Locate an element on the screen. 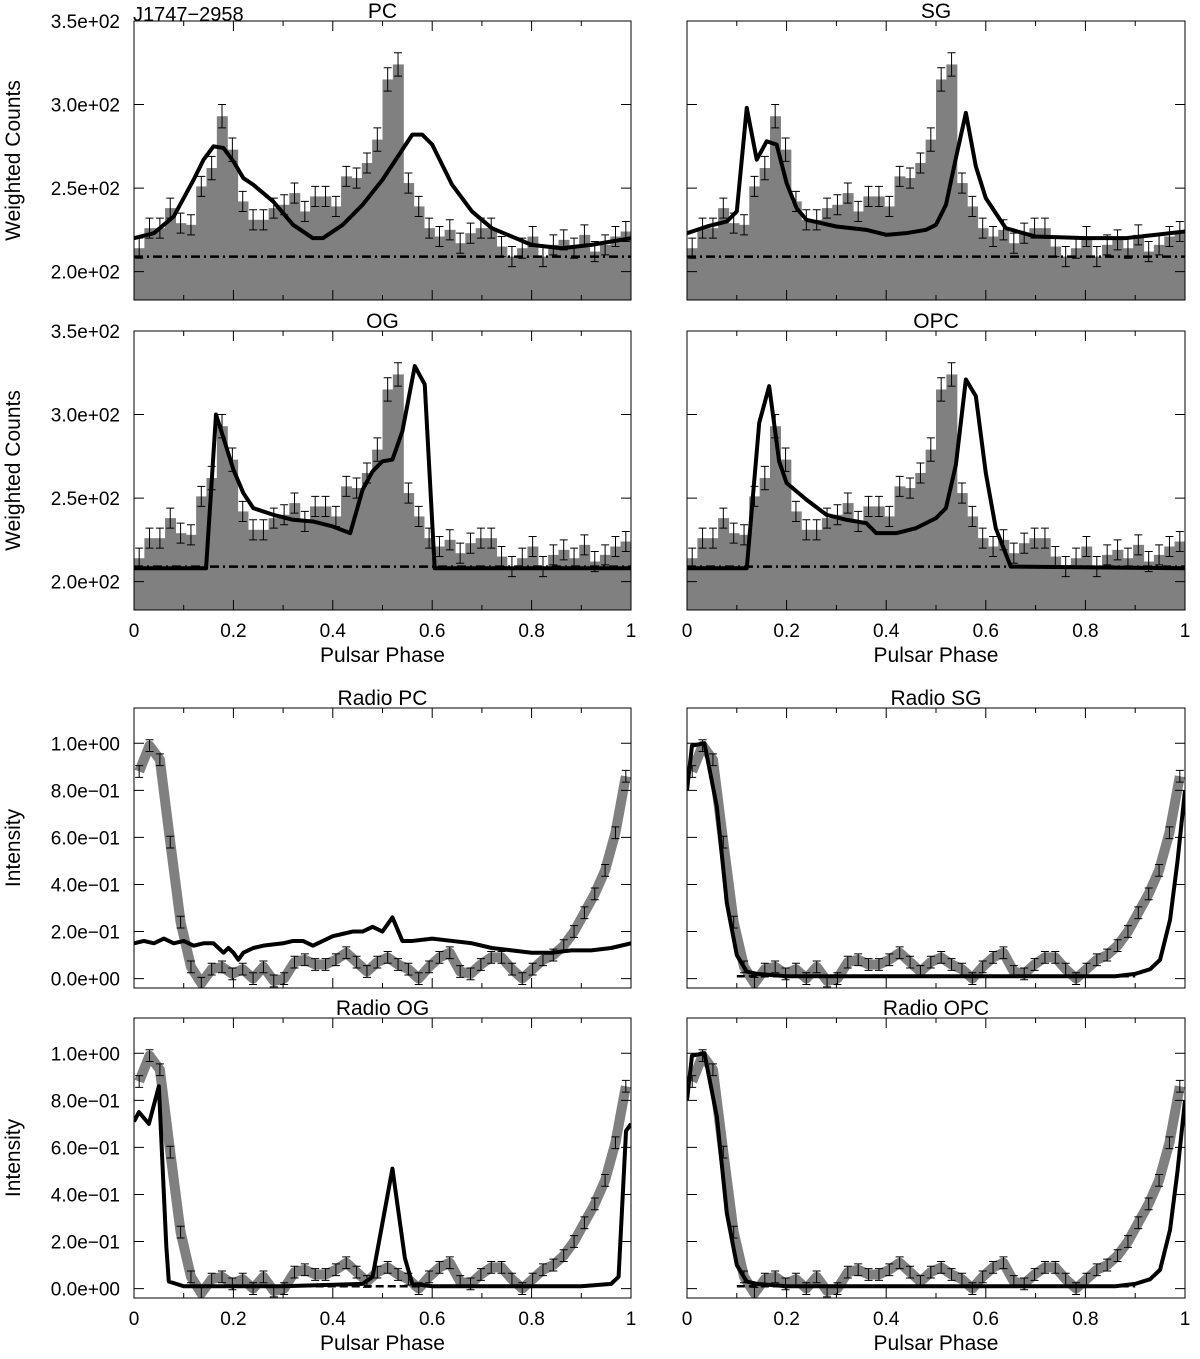 The height and width of the screenshot is (1359, 1200). x-axis-label: Pulsar Phase is located at coordinates (382, 655).